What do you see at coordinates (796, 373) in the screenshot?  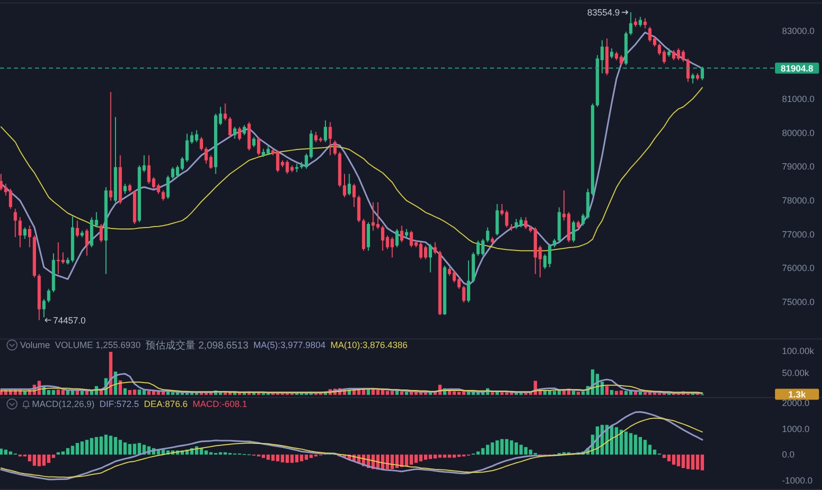 I see `y-tick-label: 50.00k` at bounding box center [796, 373].